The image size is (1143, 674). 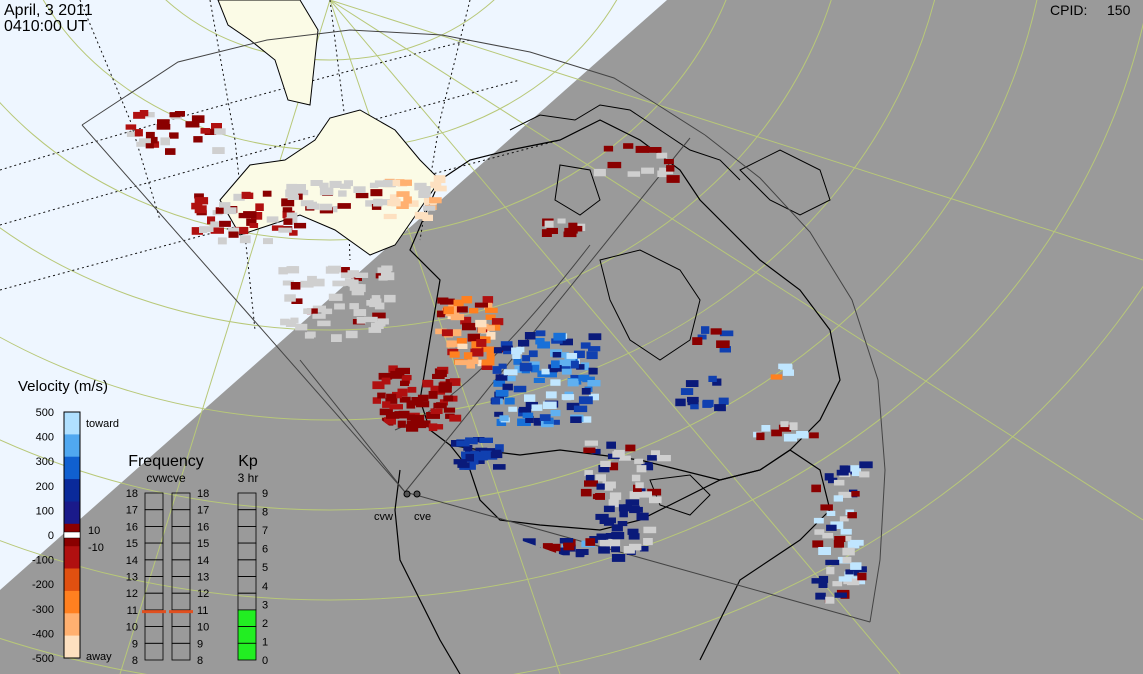 I want to click on frequency-tick-left: 18, so click(x=132, y=494).